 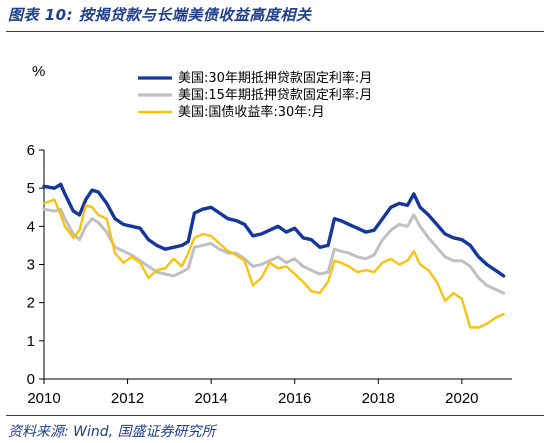 I want to click on y-tick-label: 0, so click(x=31, y=379).